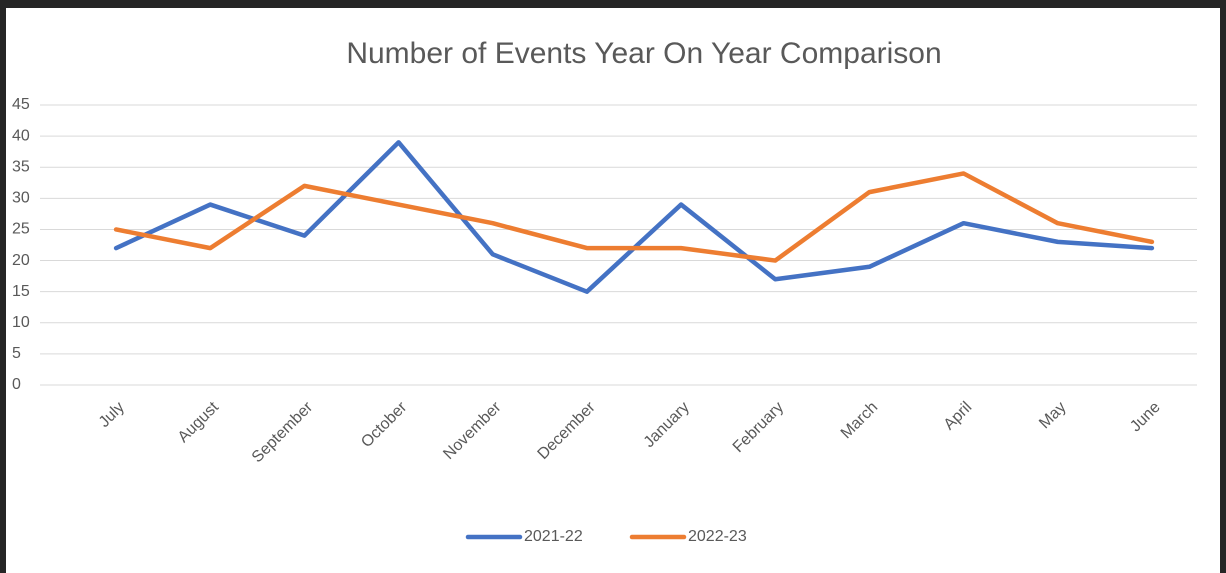  What do you see at coordinates (21, 229) in the screenshot?
I see `y-tick-label: 25` at bounding box center [21, 229].